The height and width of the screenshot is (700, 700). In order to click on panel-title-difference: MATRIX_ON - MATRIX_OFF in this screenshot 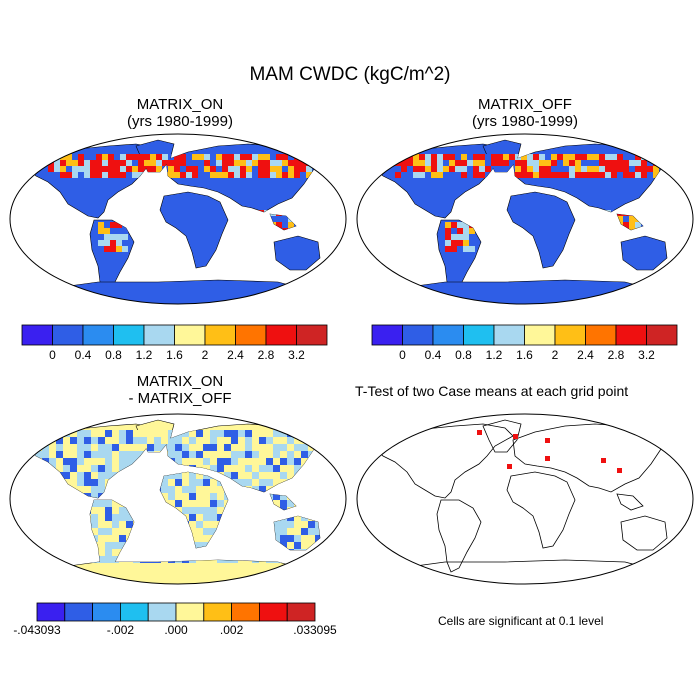, I will do `click(180, 390)`.